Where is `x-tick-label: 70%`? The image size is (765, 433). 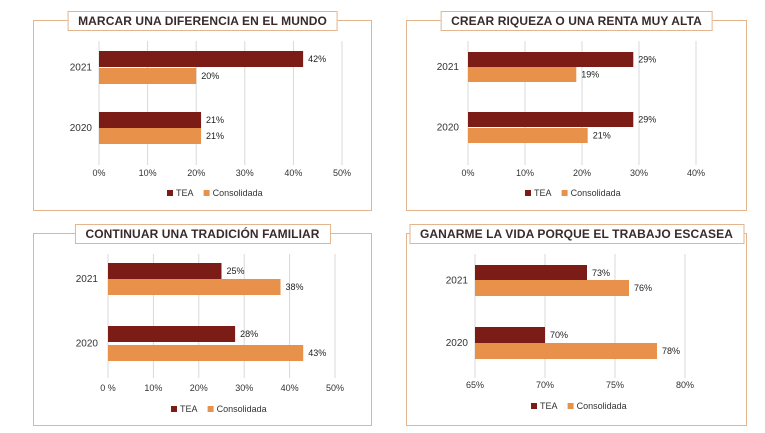
x-tick-label: 70% is located at coordinates (545, 385).